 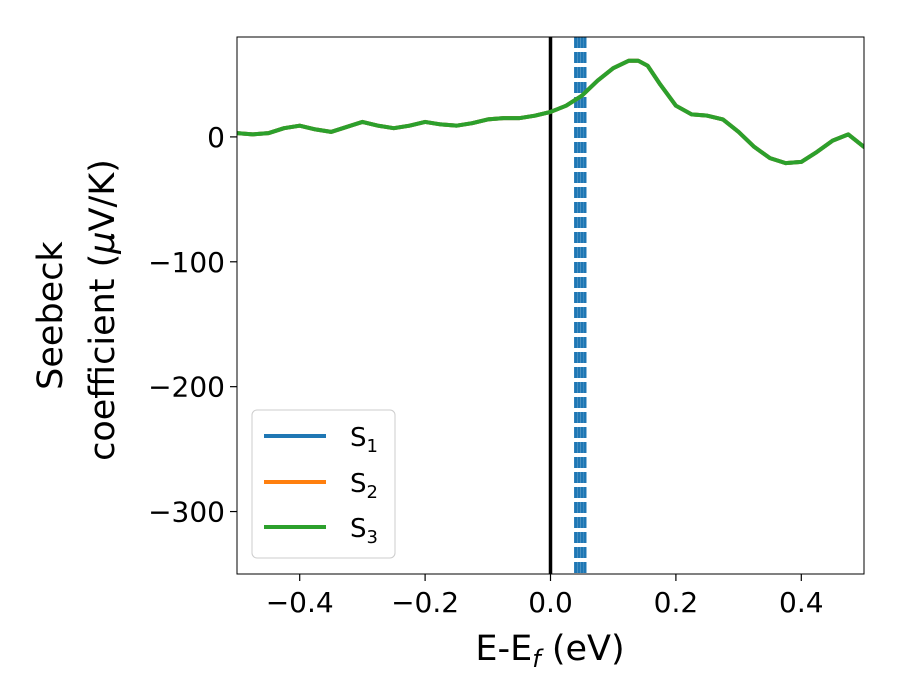 I want to click on series-layer, so click(x=550, y=112).